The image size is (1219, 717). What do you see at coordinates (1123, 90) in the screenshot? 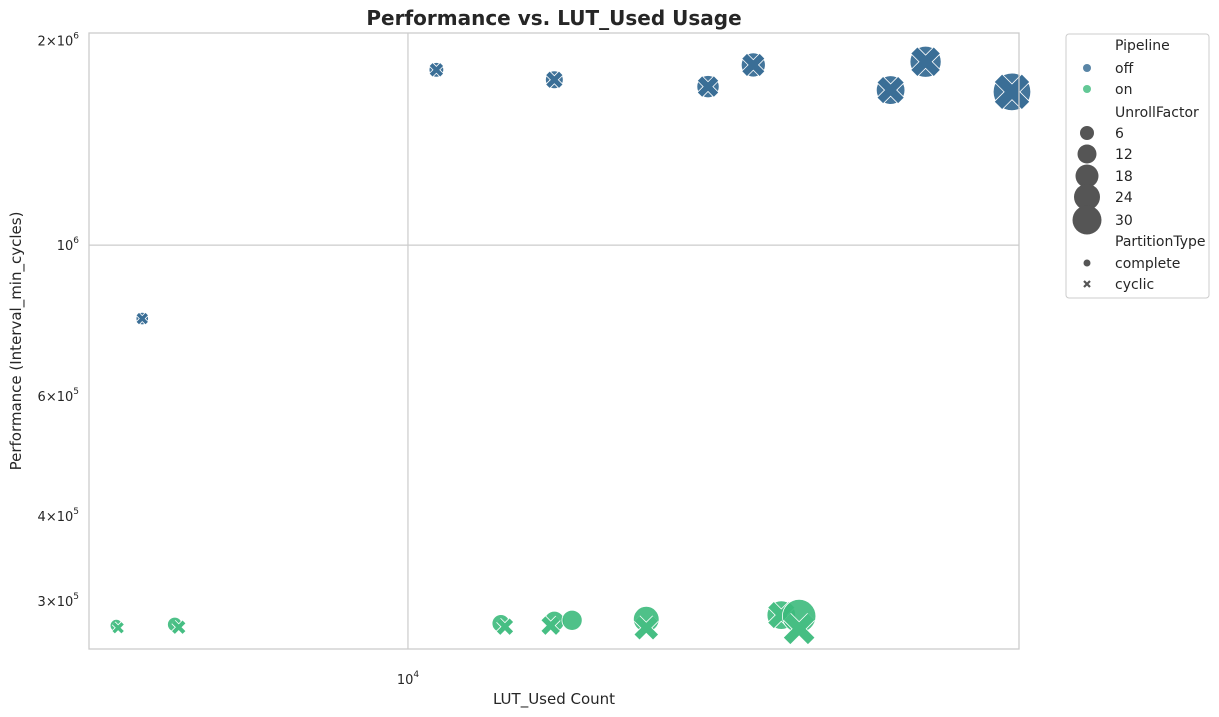
I see `legend-pipeline-on: on` at bounding box center [1123, 90].